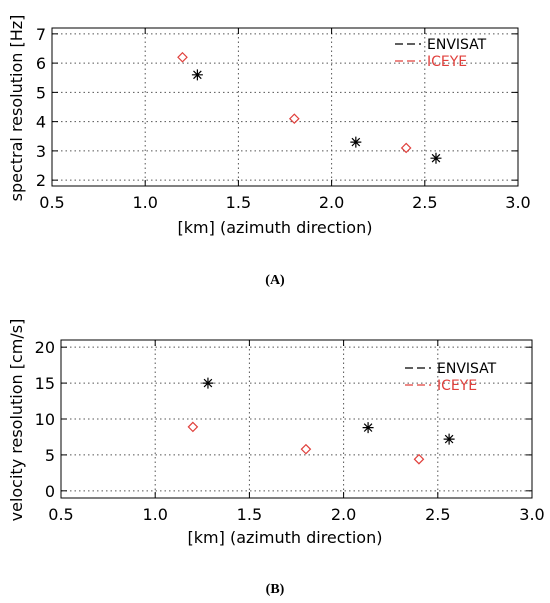  Describe the element at coordinates (45, 347) in the screenshot. I see `y-tick-label: 20` at that location.